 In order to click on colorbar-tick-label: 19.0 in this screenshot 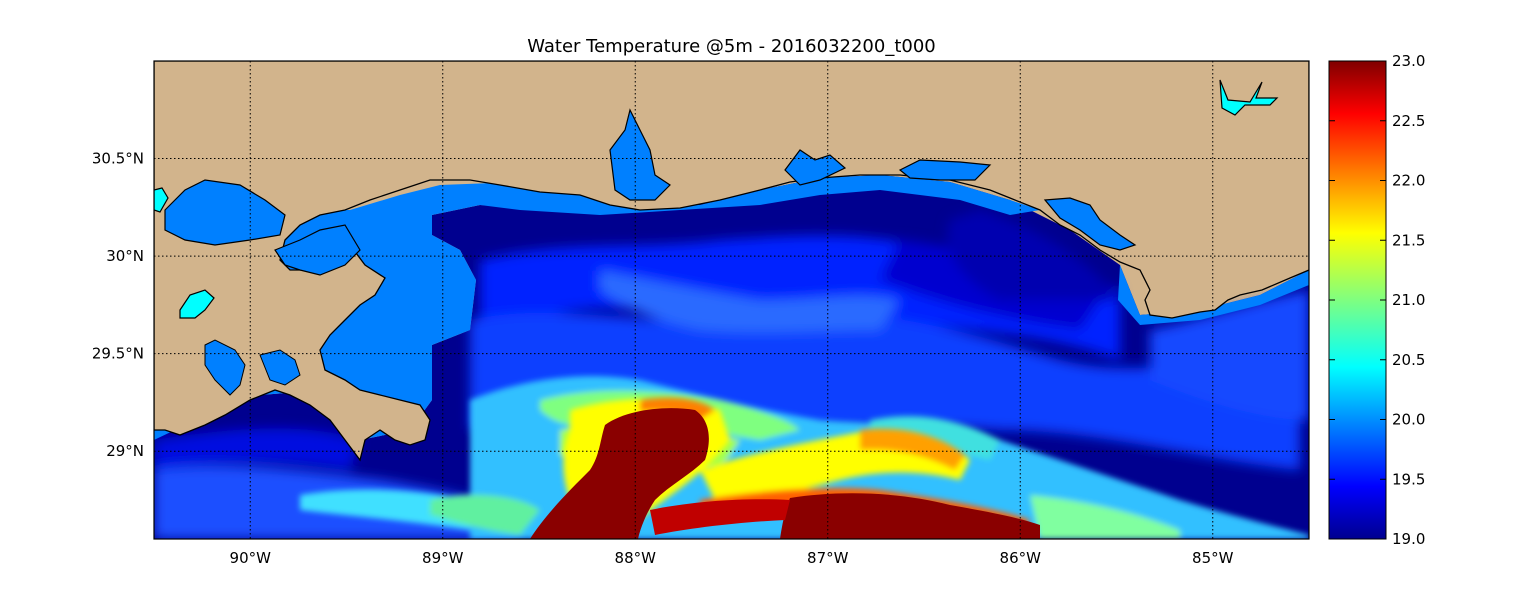, I will do `click(1408, 539)`.